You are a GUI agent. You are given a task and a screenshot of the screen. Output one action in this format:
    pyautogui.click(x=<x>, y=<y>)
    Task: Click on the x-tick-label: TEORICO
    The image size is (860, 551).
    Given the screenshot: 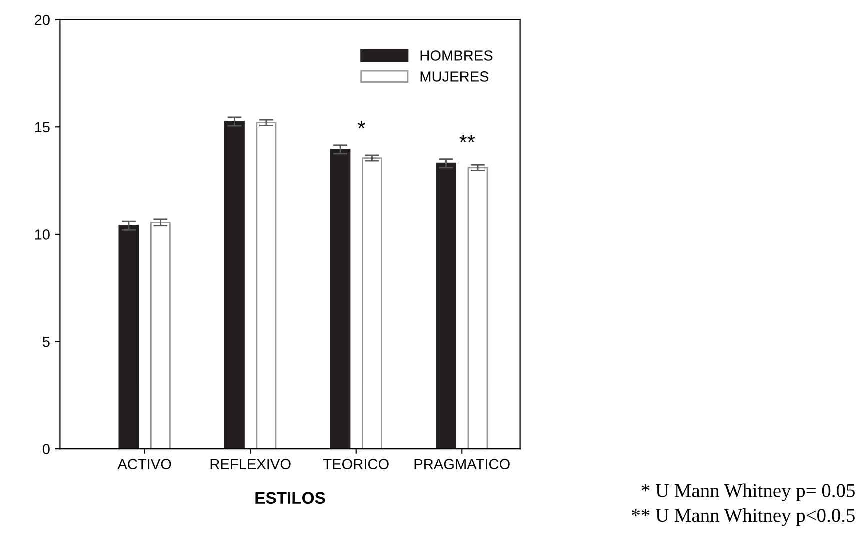 What is the action you would take?
    pyautogui.click(x=356, y=464)
    